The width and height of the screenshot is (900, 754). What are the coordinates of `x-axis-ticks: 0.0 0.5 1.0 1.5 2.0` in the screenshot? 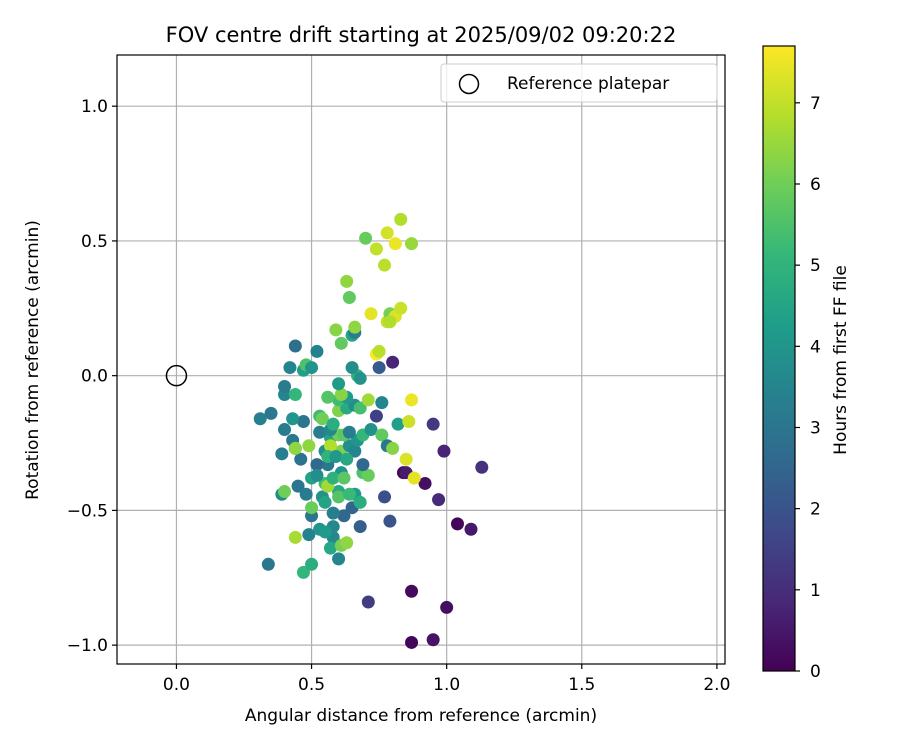 It's located at (446, 679).